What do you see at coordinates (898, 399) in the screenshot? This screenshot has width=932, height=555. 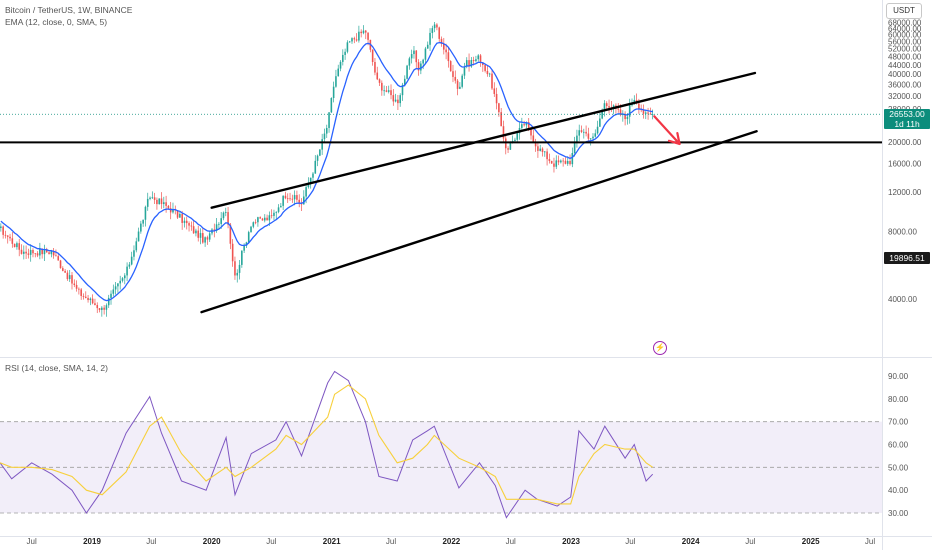 I see `rsi-tick-label: 80.00` at bounding box center [898, 399].